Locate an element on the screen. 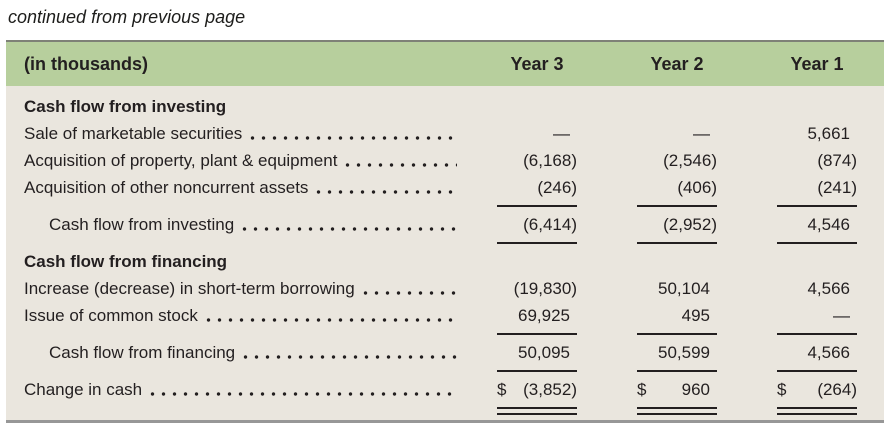  value: (241) is located at coordinates (837, 187).